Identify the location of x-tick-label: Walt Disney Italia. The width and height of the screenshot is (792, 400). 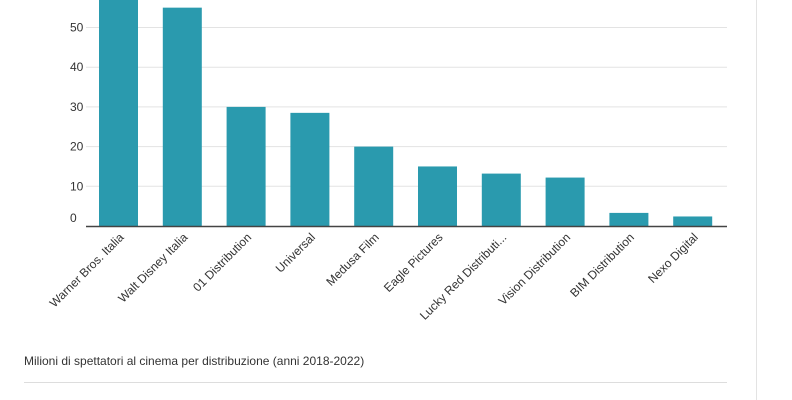
(152, 267).